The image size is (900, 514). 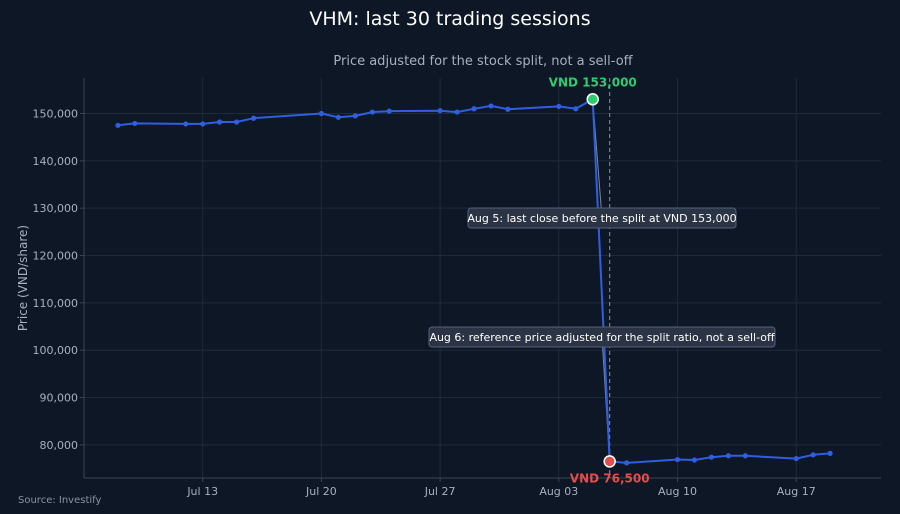 I want to click on y-tick-label: 100,000, so click(x=56, y=350).